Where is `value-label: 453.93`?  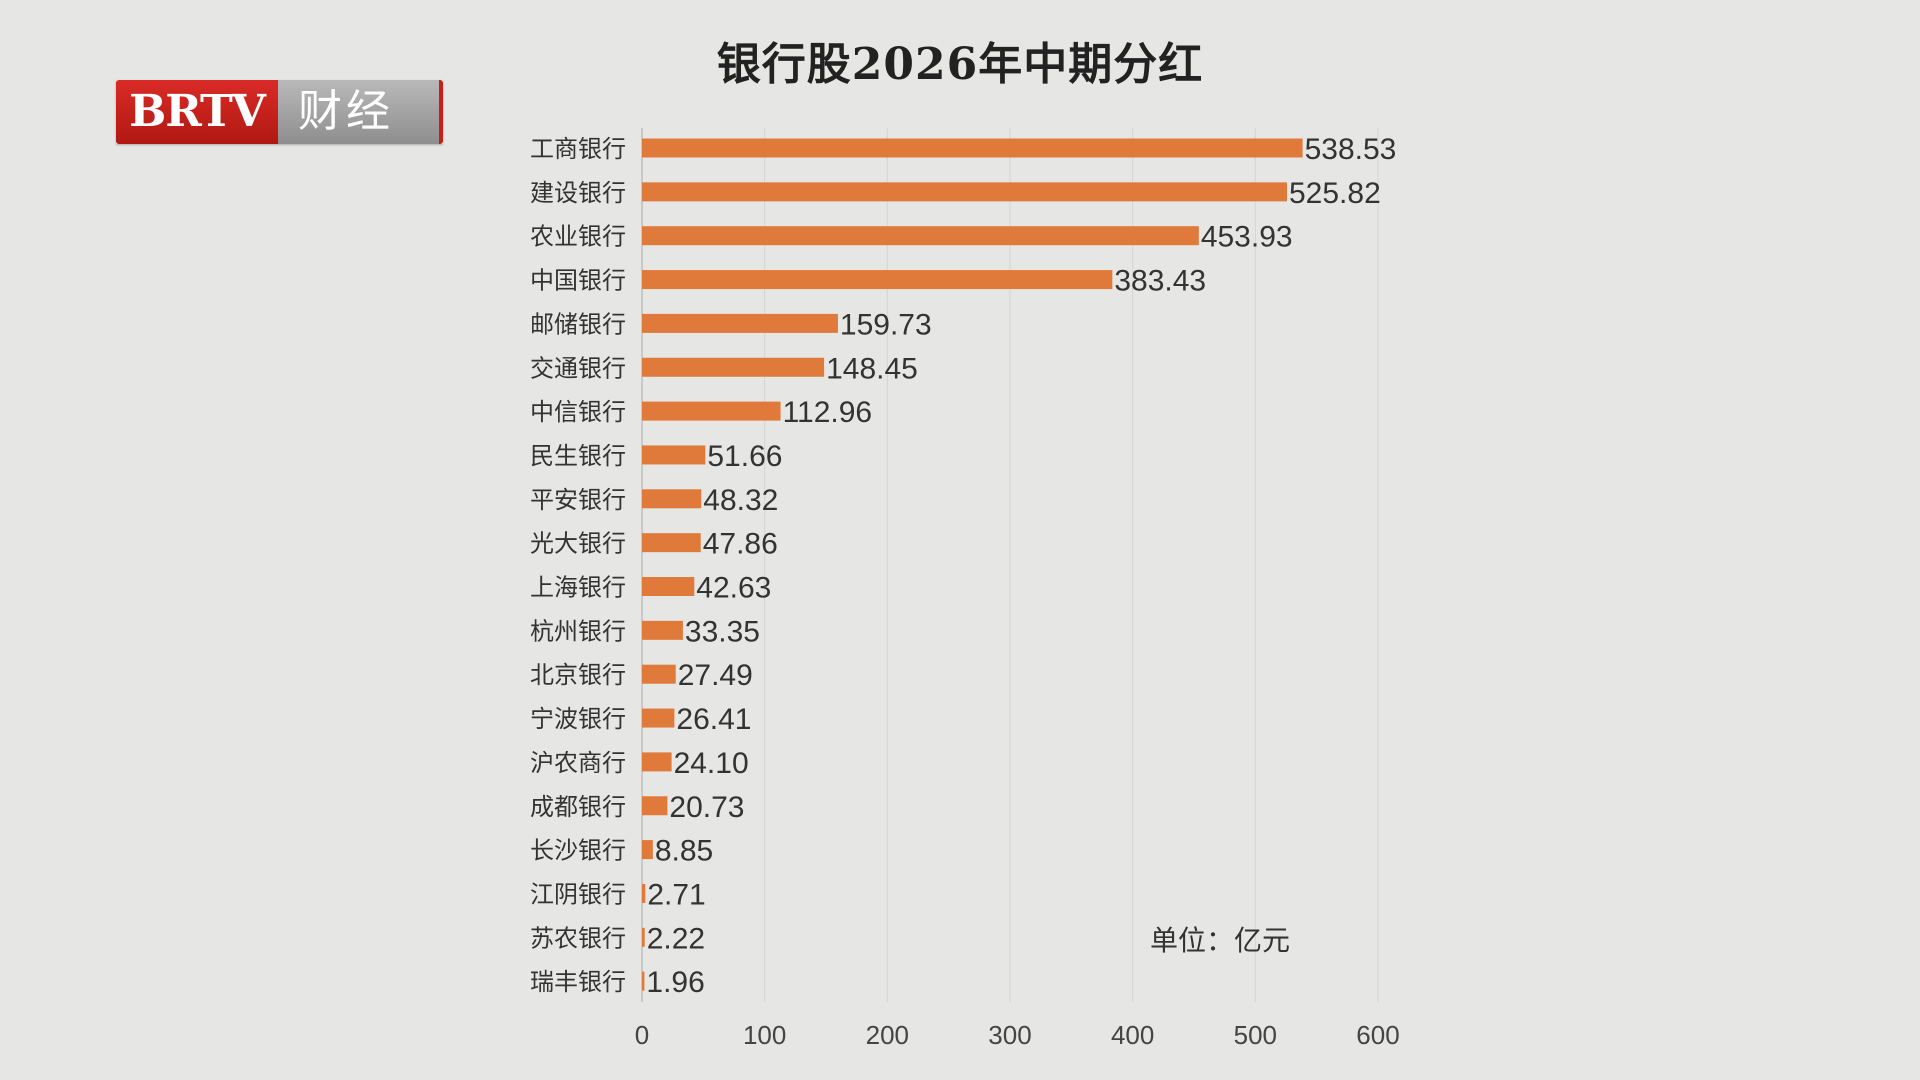 value-label: 453.93 is located at coordinates (1247, 237).